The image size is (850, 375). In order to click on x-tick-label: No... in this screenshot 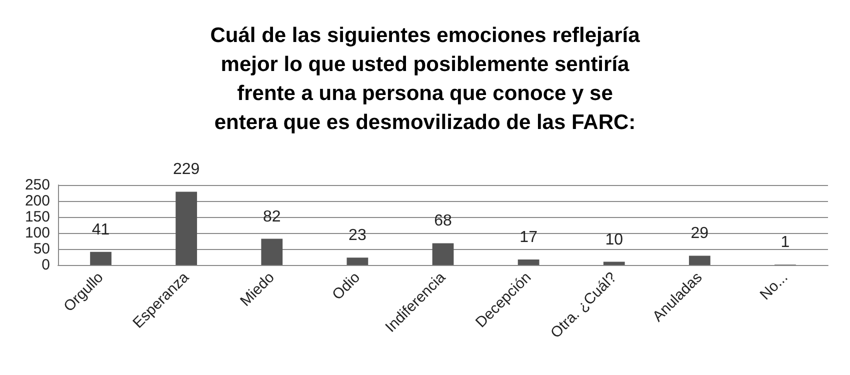, I will do `click(774, 286)`.